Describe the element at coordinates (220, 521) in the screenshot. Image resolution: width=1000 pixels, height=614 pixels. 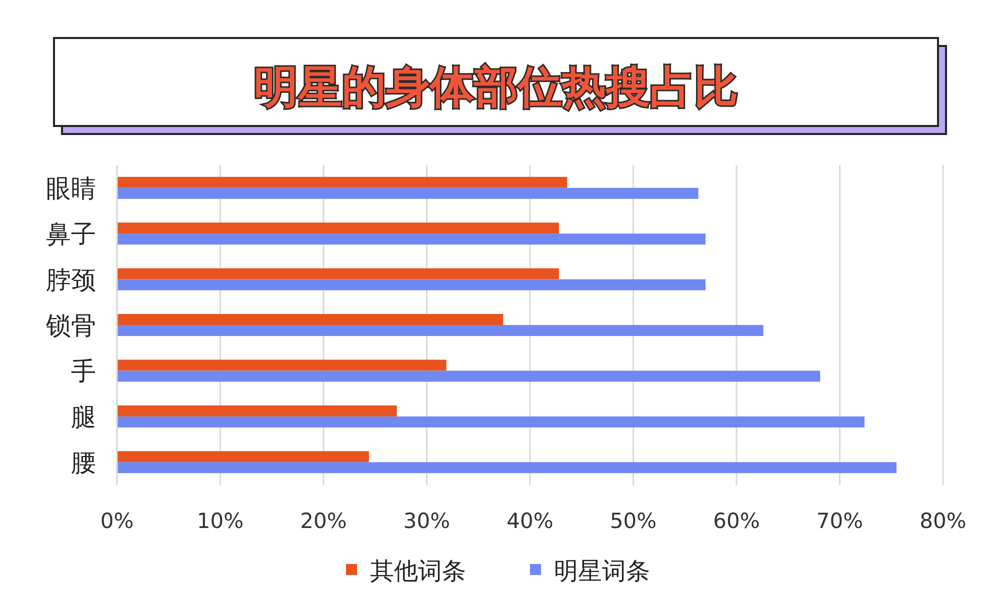
I see `x-tick-label: 10%` at that location.